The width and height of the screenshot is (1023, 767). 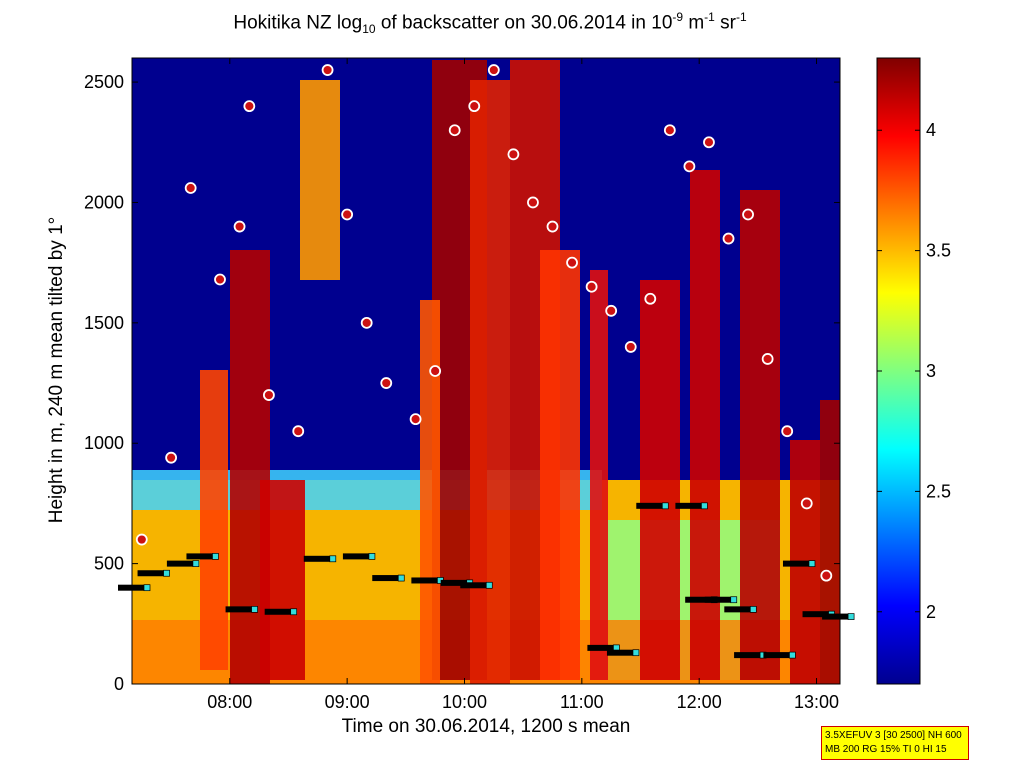 I want to click on colorbar: 2 2.5 3 3.5 4, so click(x=913, y=371).